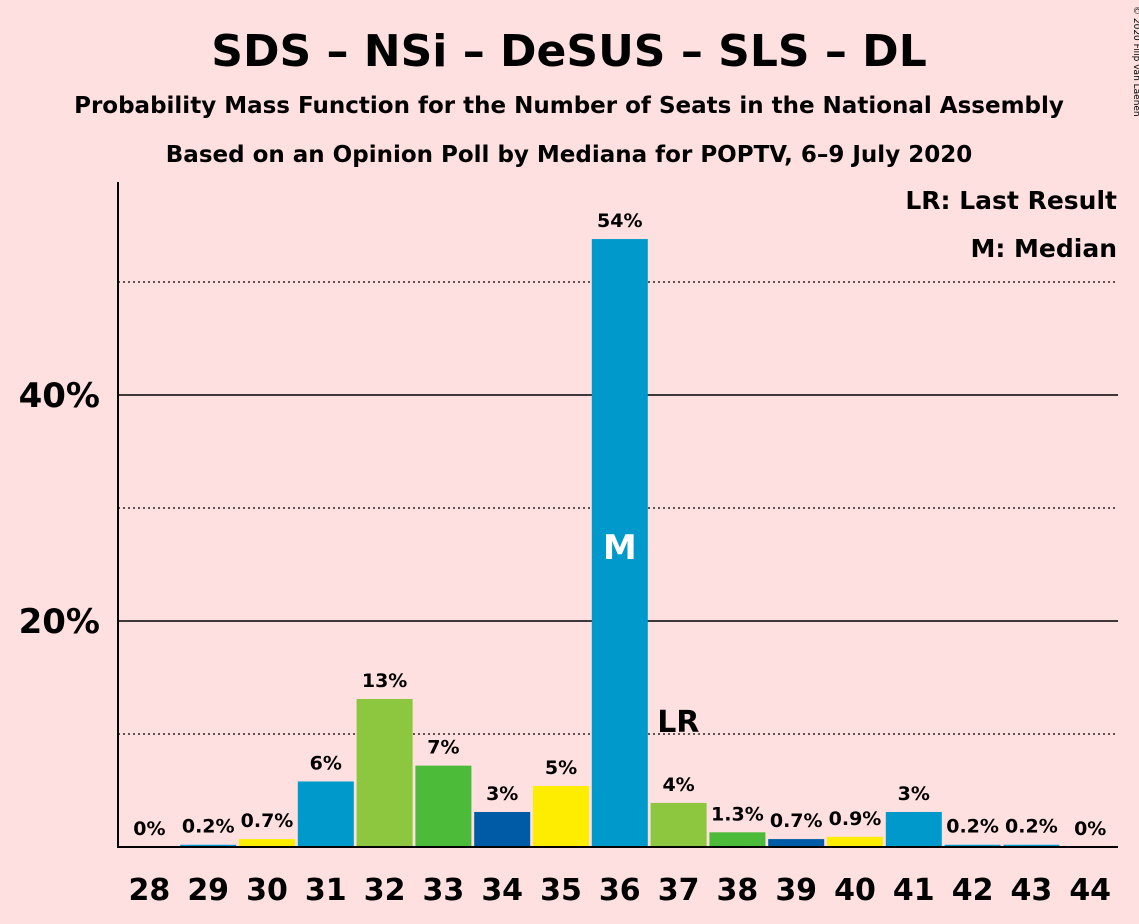 The height and width of the screenshot is (924, 1139). Describe the element at coordinates (208, 827) in the screenshot. I see `data-label-seat-29: 0.2%` at that location.